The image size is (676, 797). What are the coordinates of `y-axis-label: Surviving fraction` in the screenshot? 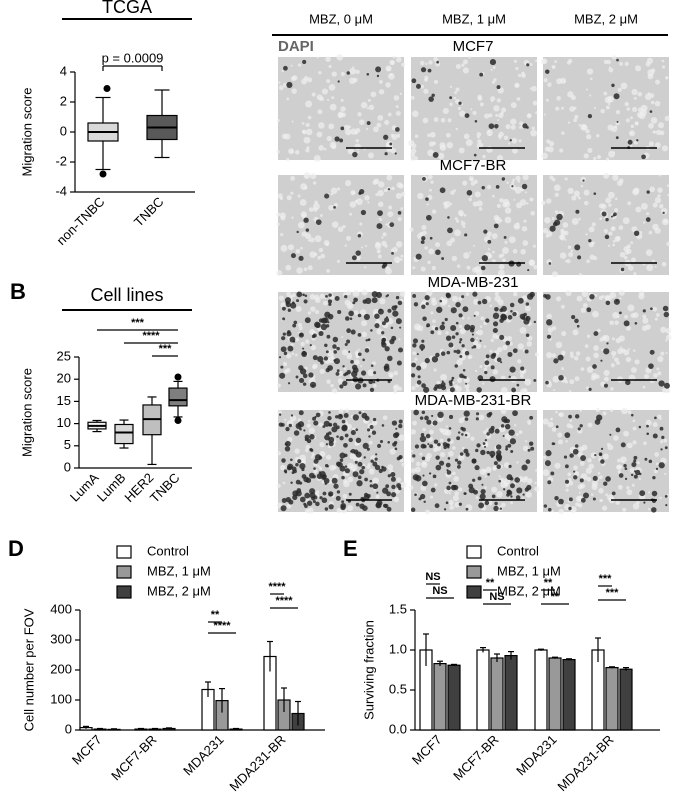 It's located at (368, 670).